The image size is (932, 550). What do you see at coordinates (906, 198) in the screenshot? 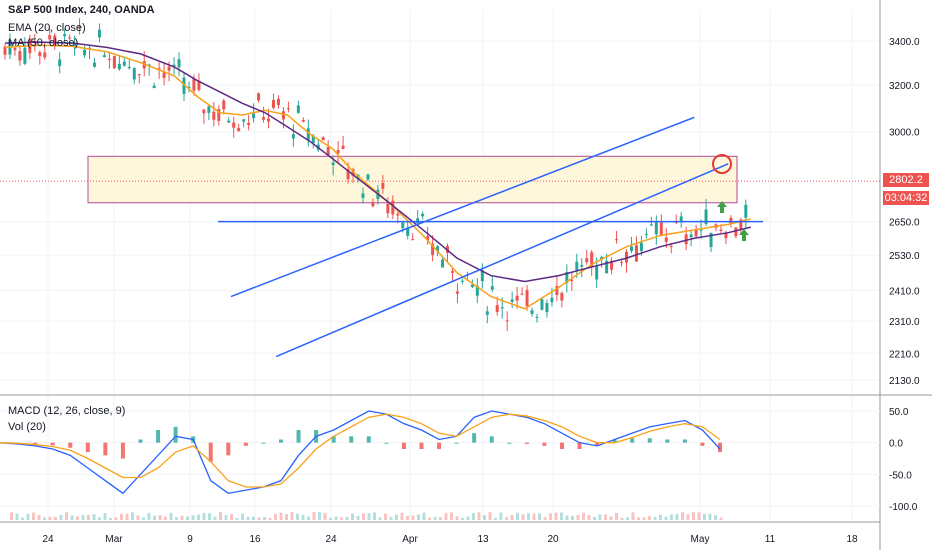
I see `countdown-badge: 03:04:32` at bounding box center [906, 198].